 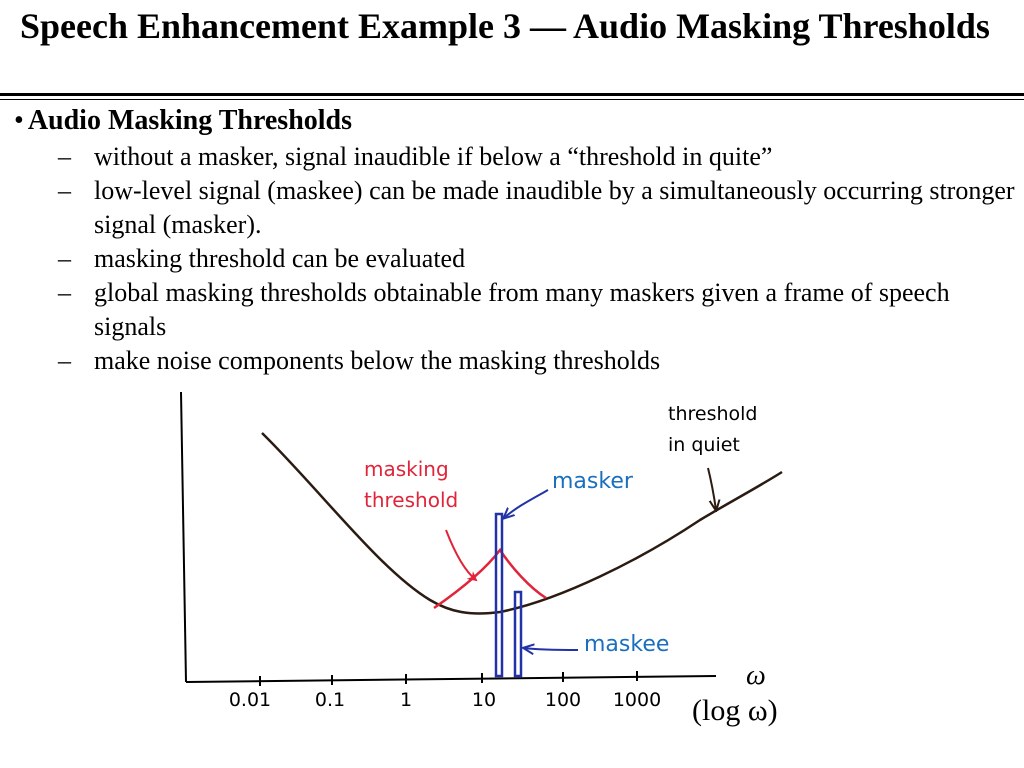 What do you see at coordinates (712, 414) in the screenshot?
I see `threshold-in-quiet-label-line1: threshold` at bounding box center [712, 414].